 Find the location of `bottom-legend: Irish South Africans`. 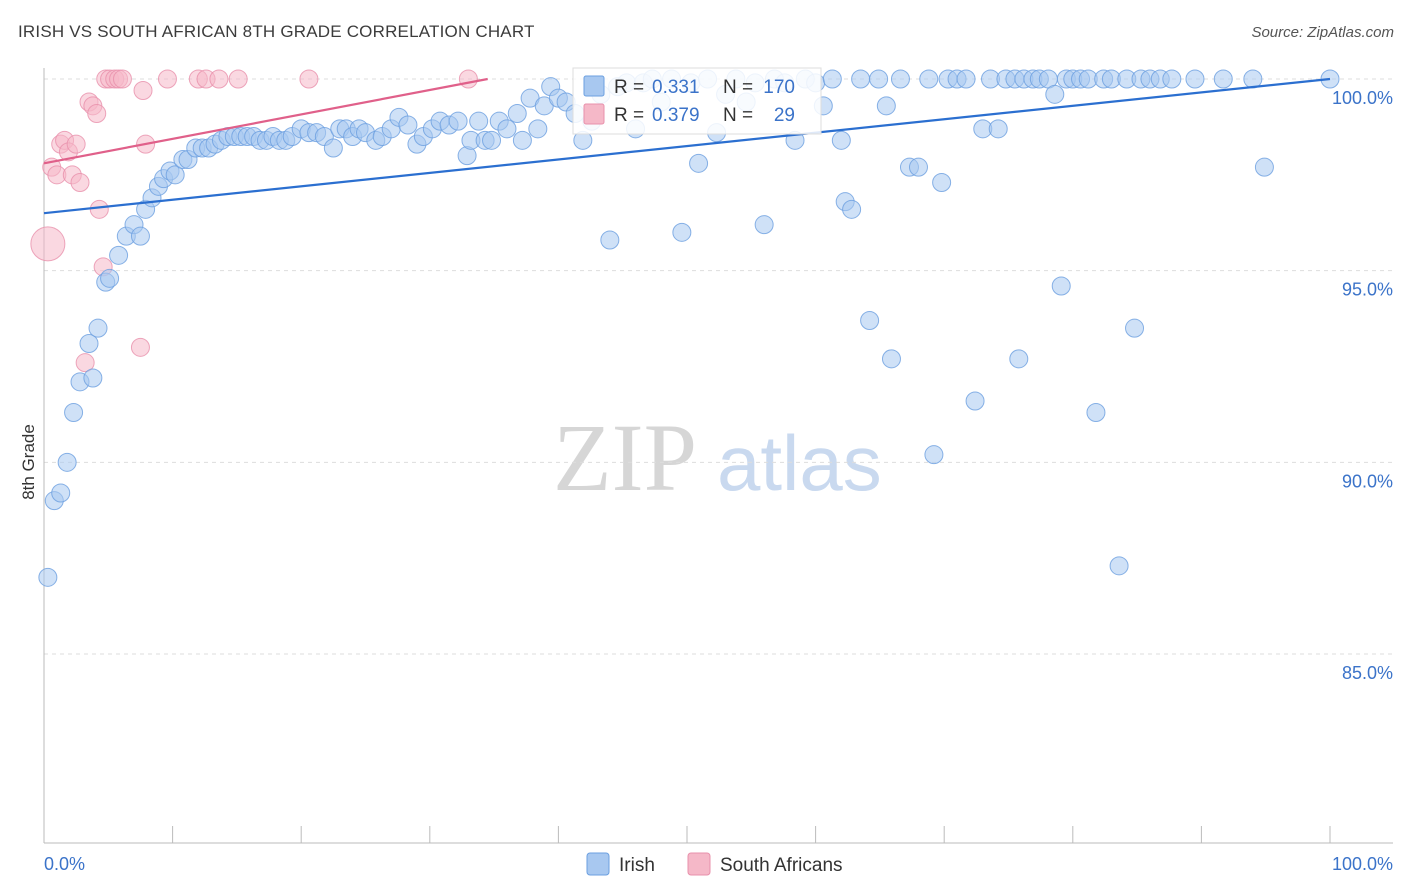

bottom-legend: Irish South Africans is located at coordinates (714, 864).